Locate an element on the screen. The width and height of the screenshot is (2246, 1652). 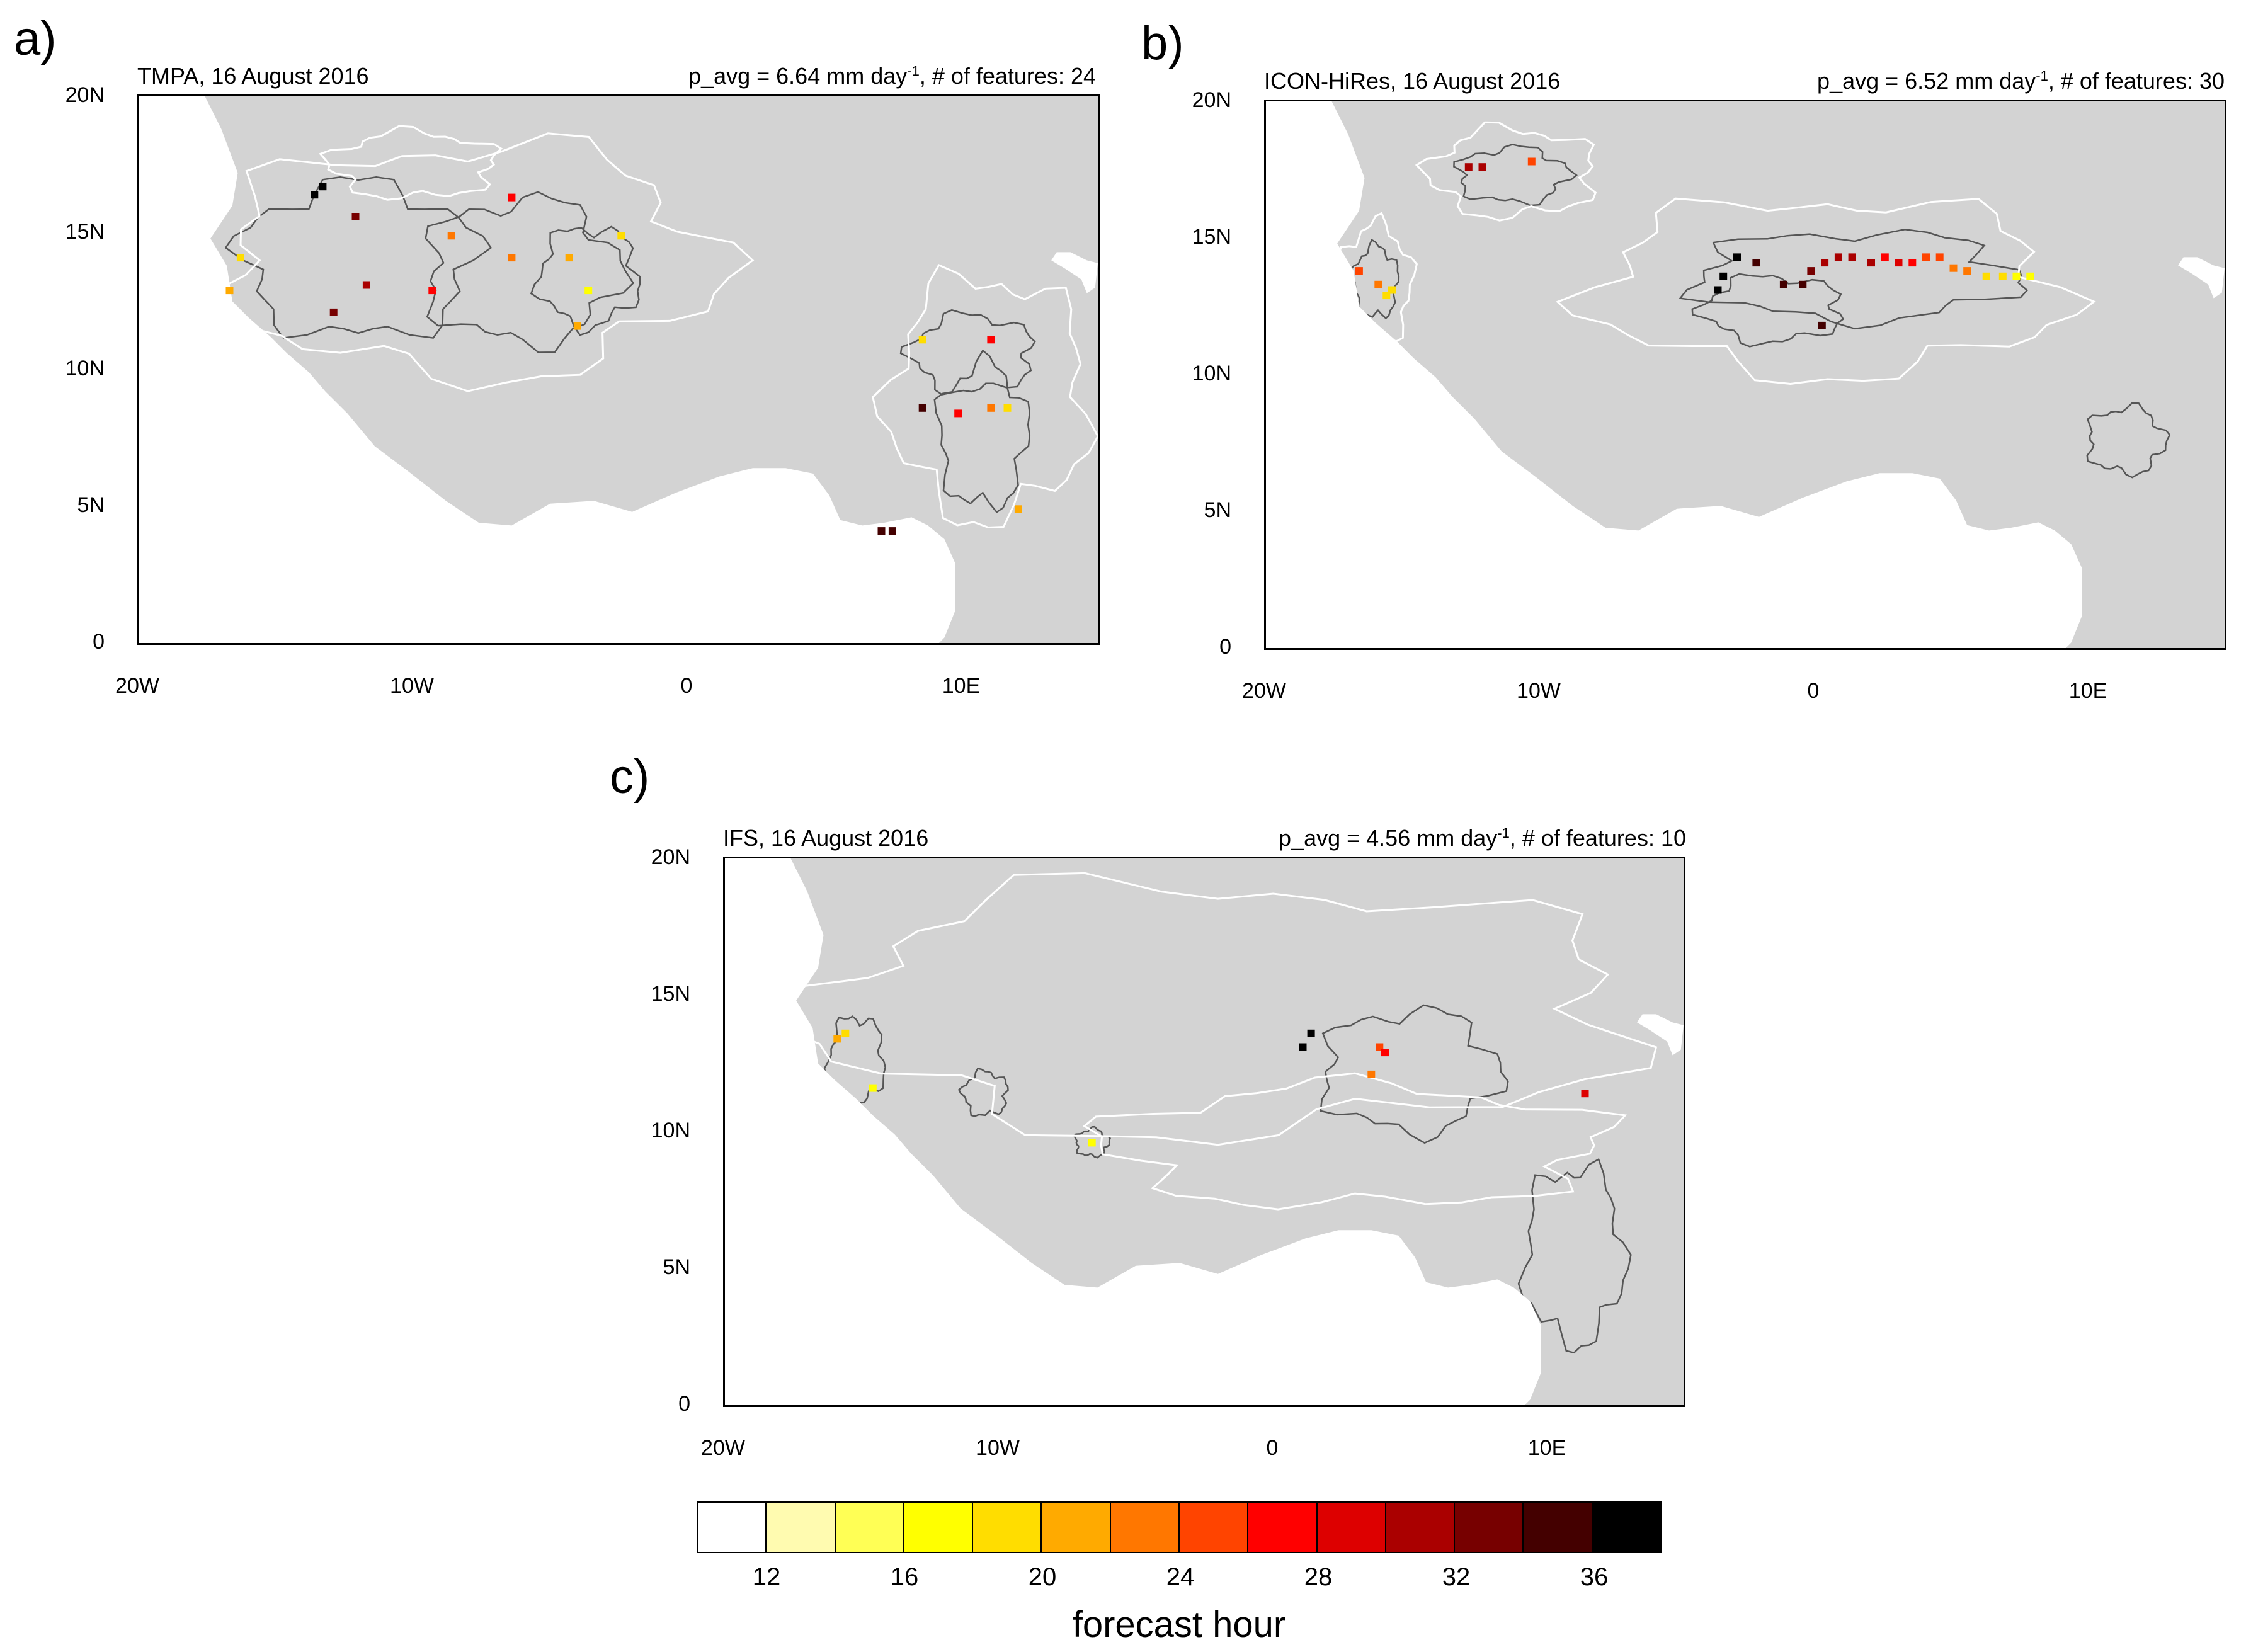
panel-letter: b) is located at coordinates (1163, 43).